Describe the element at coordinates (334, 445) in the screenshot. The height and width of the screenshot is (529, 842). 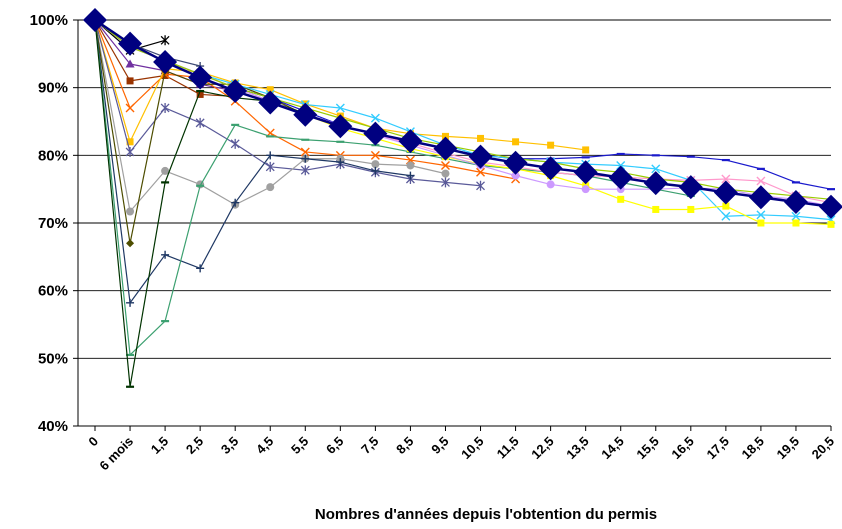
I see `x-tick-label: 6,5` at that location.